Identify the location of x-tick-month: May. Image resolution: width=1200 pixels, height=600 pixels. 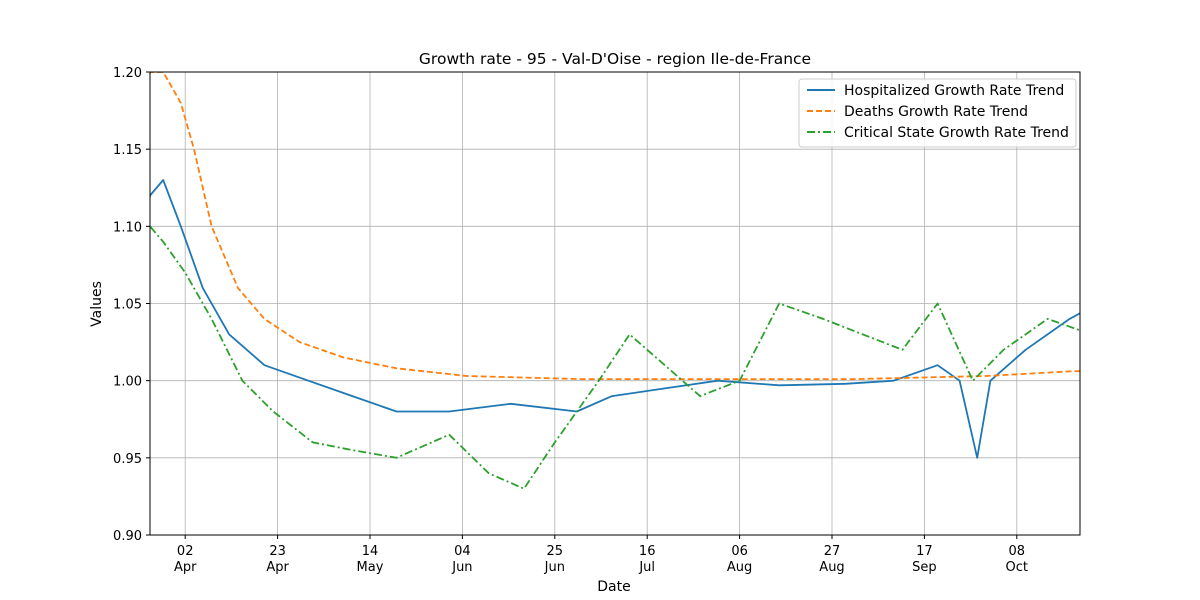
(370, 567).